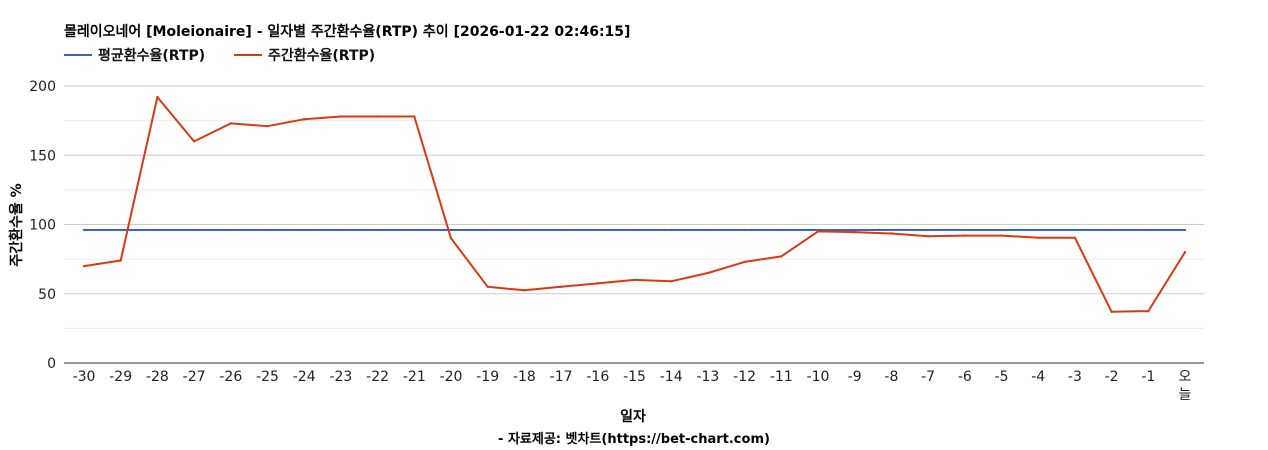  Describe the element at coordinates (42, 226) in the screenshot. I see `y-tick-label: 100` at that location.